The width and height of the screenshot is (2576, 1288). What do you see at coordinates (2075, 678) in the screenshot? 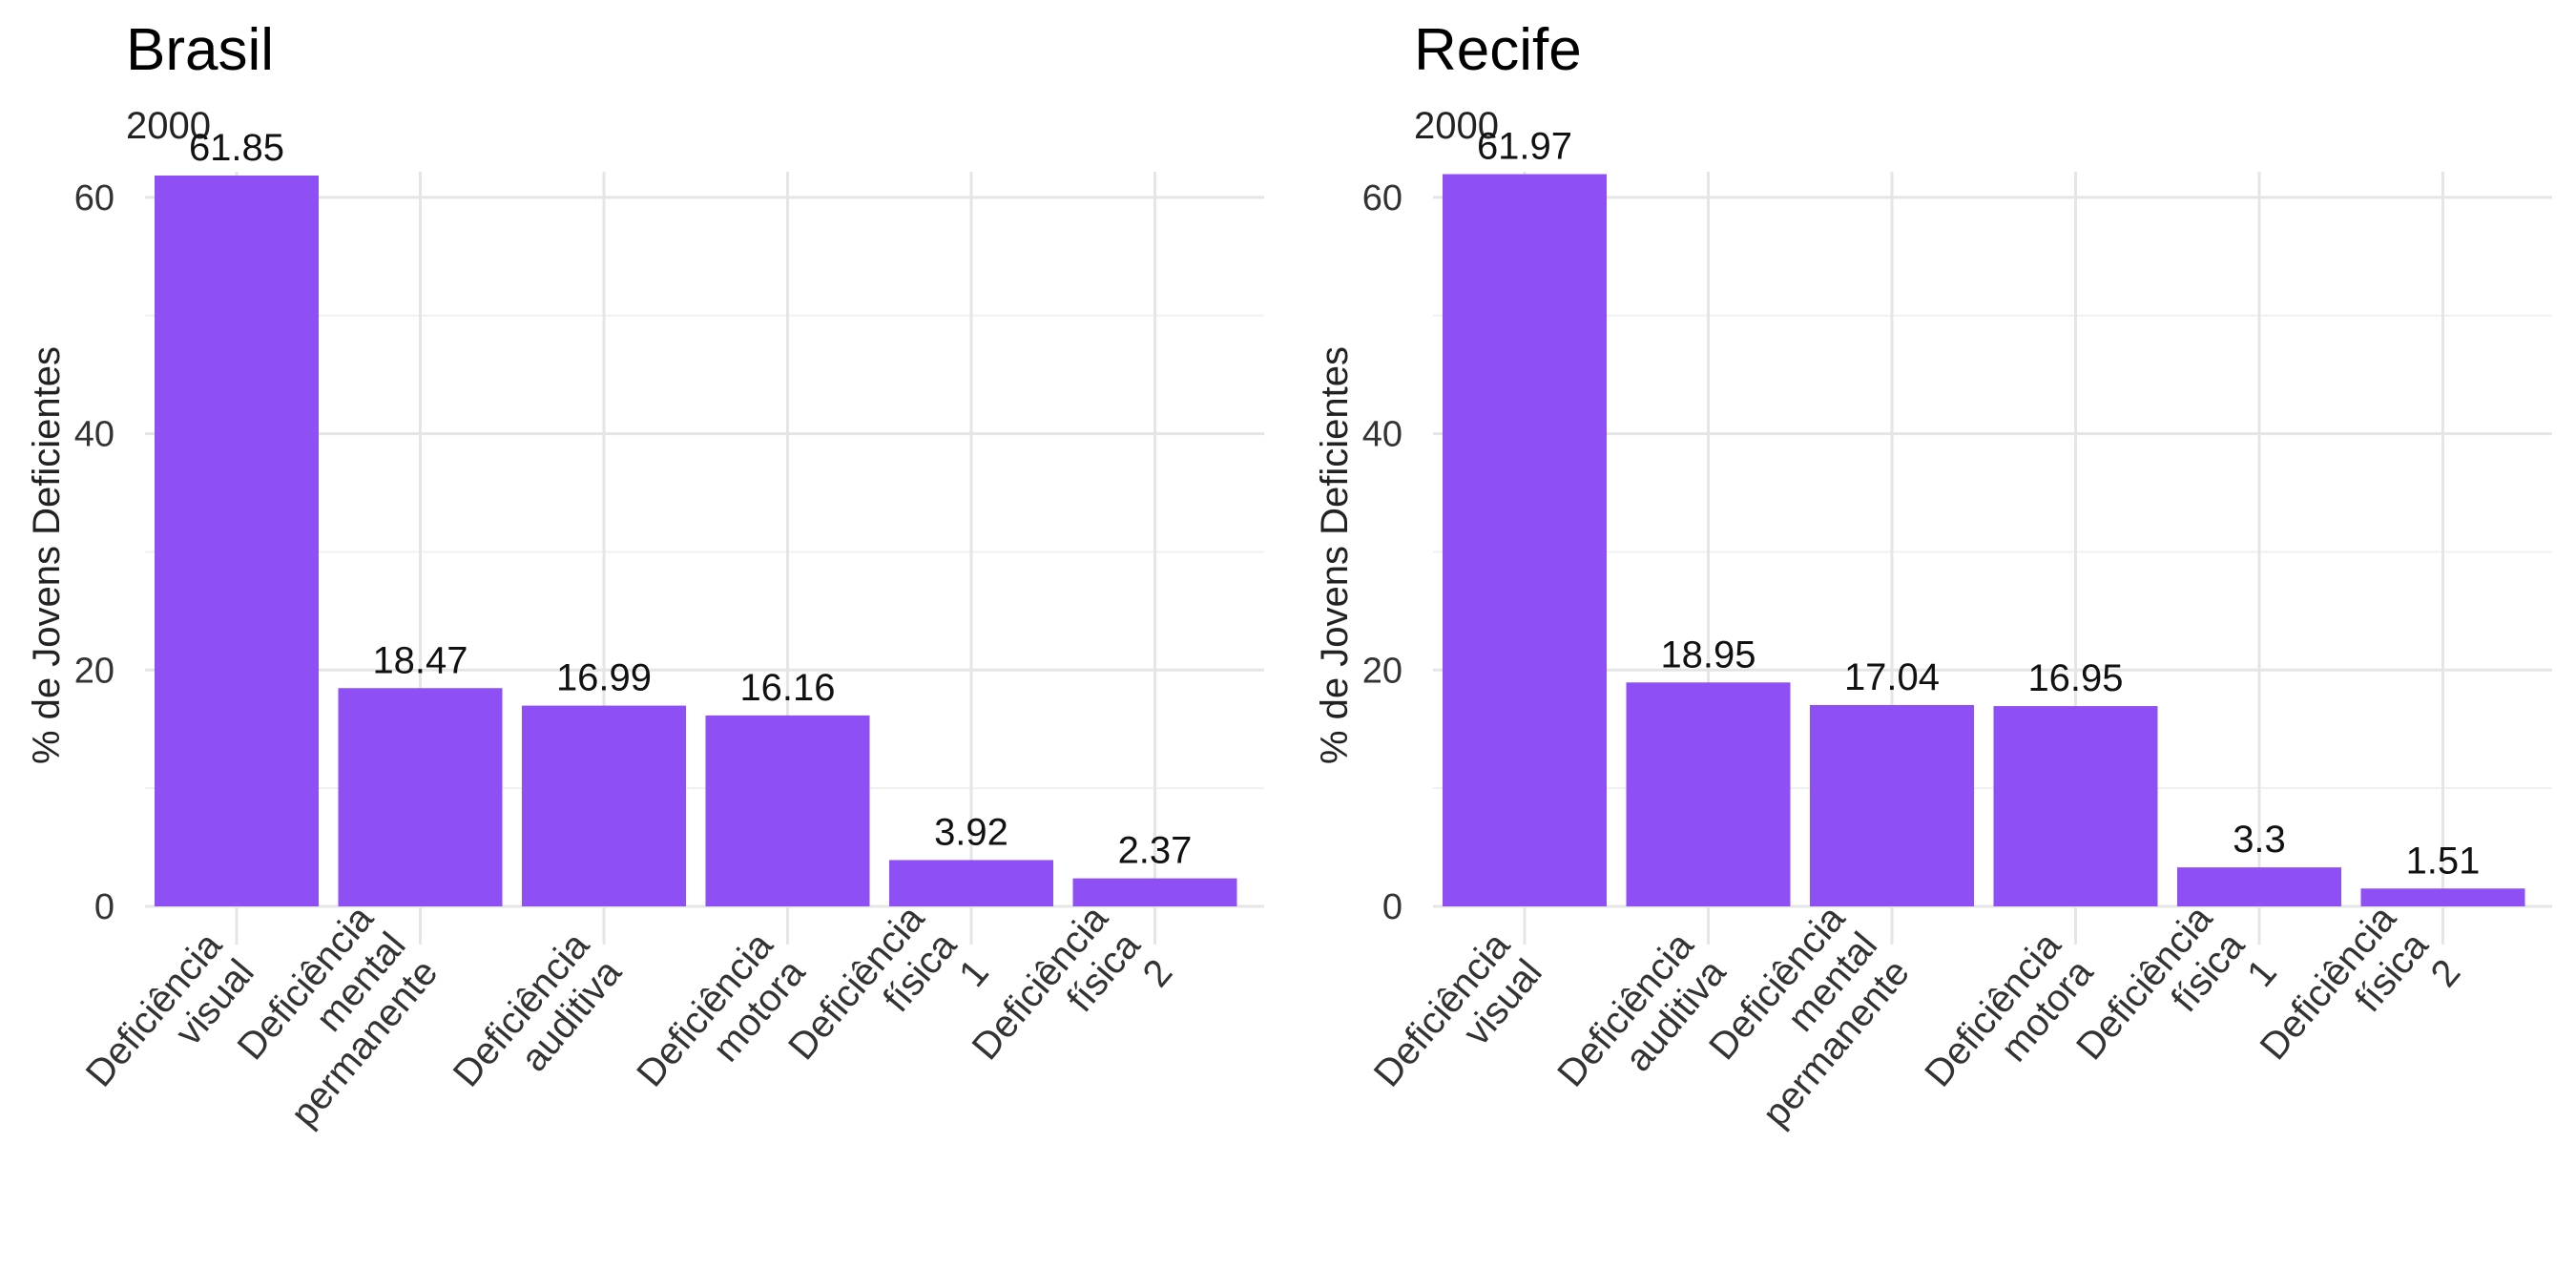
I see `data-label: 16.95` at bounding box center [2075, 678].